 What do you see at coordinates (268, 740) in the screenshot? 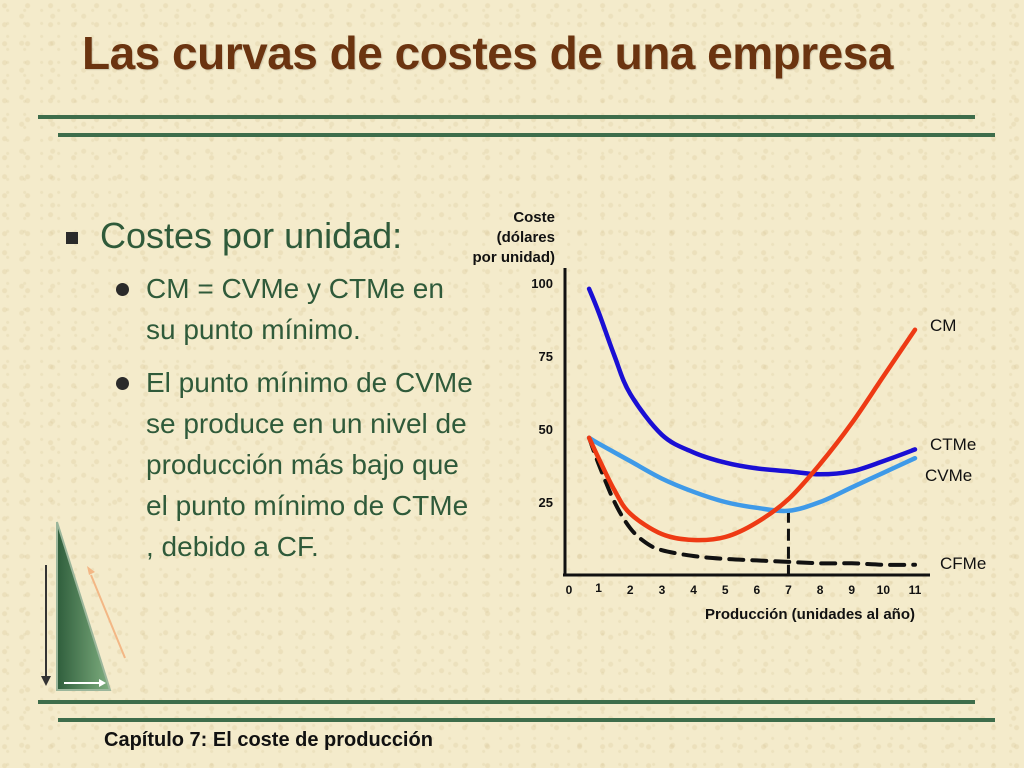
I see `footer-text: Capítulo 7: El coste de producción` at bounding box center [268, 740].